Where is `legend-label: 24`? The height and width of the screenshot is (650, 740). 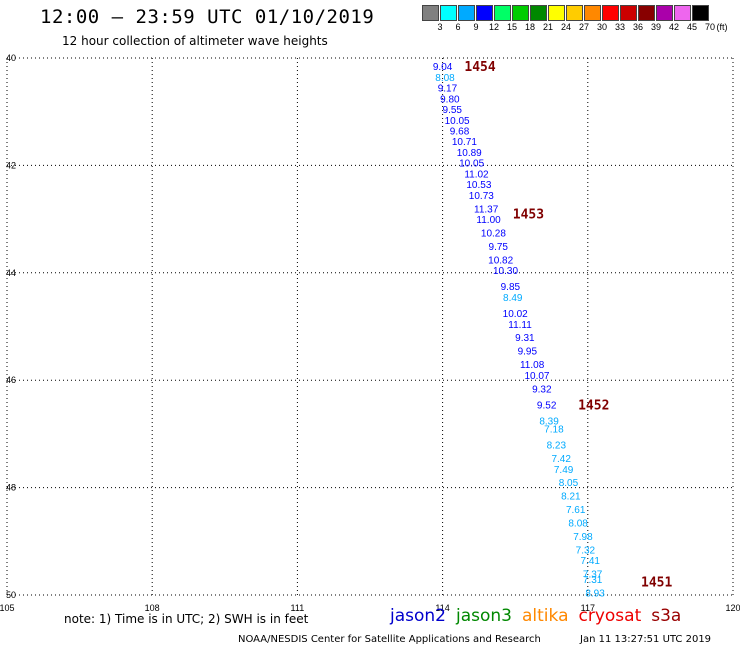
legend-label: 24 is located at coordinates (565, 27).